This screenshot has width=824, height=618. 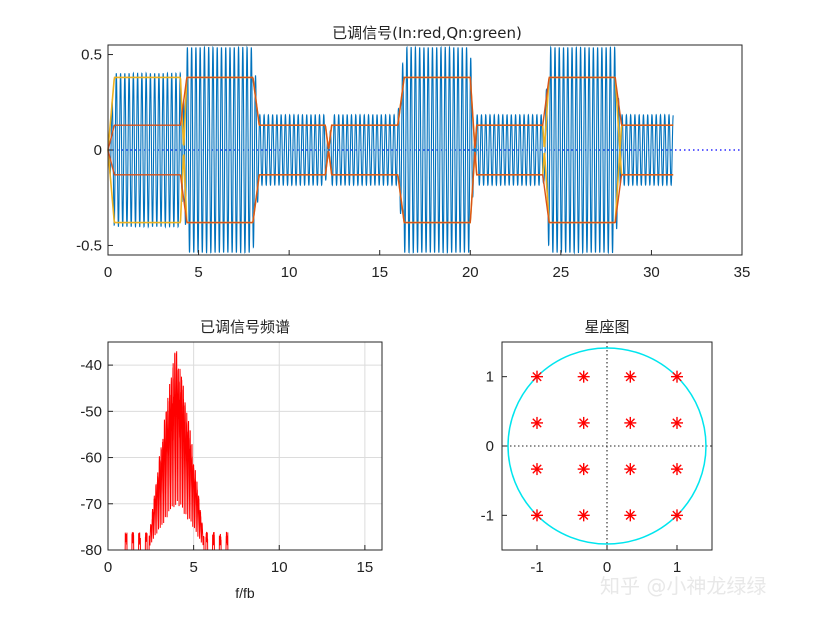 What do you see at coordinates (379, 272) in the screenshot?
I see `signal-xtick-label: 15` at bounding box center [379, 272].